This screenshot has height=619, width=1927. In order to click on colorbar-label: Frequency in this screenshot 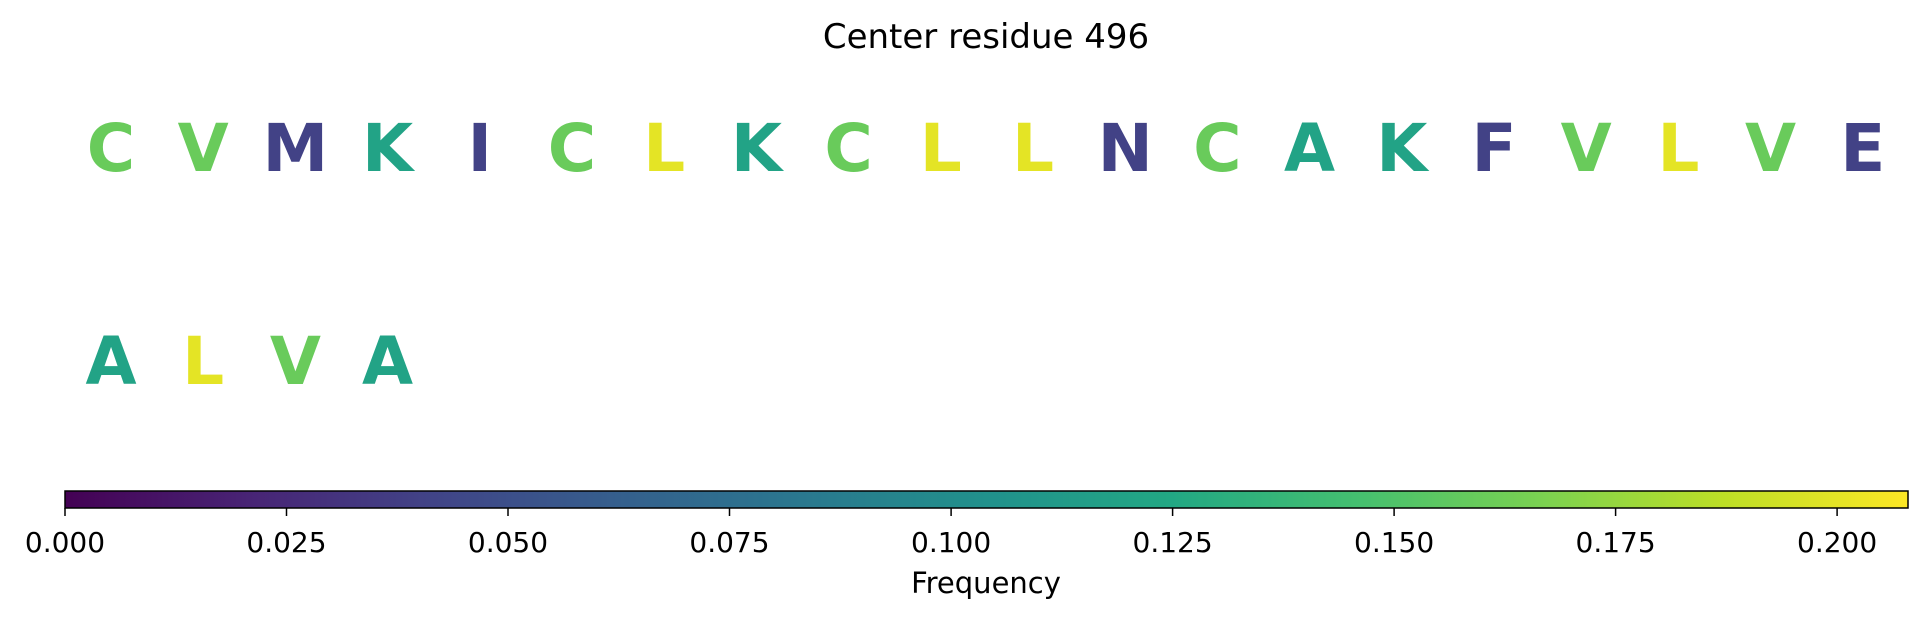, I will do `click(986, 583)`.